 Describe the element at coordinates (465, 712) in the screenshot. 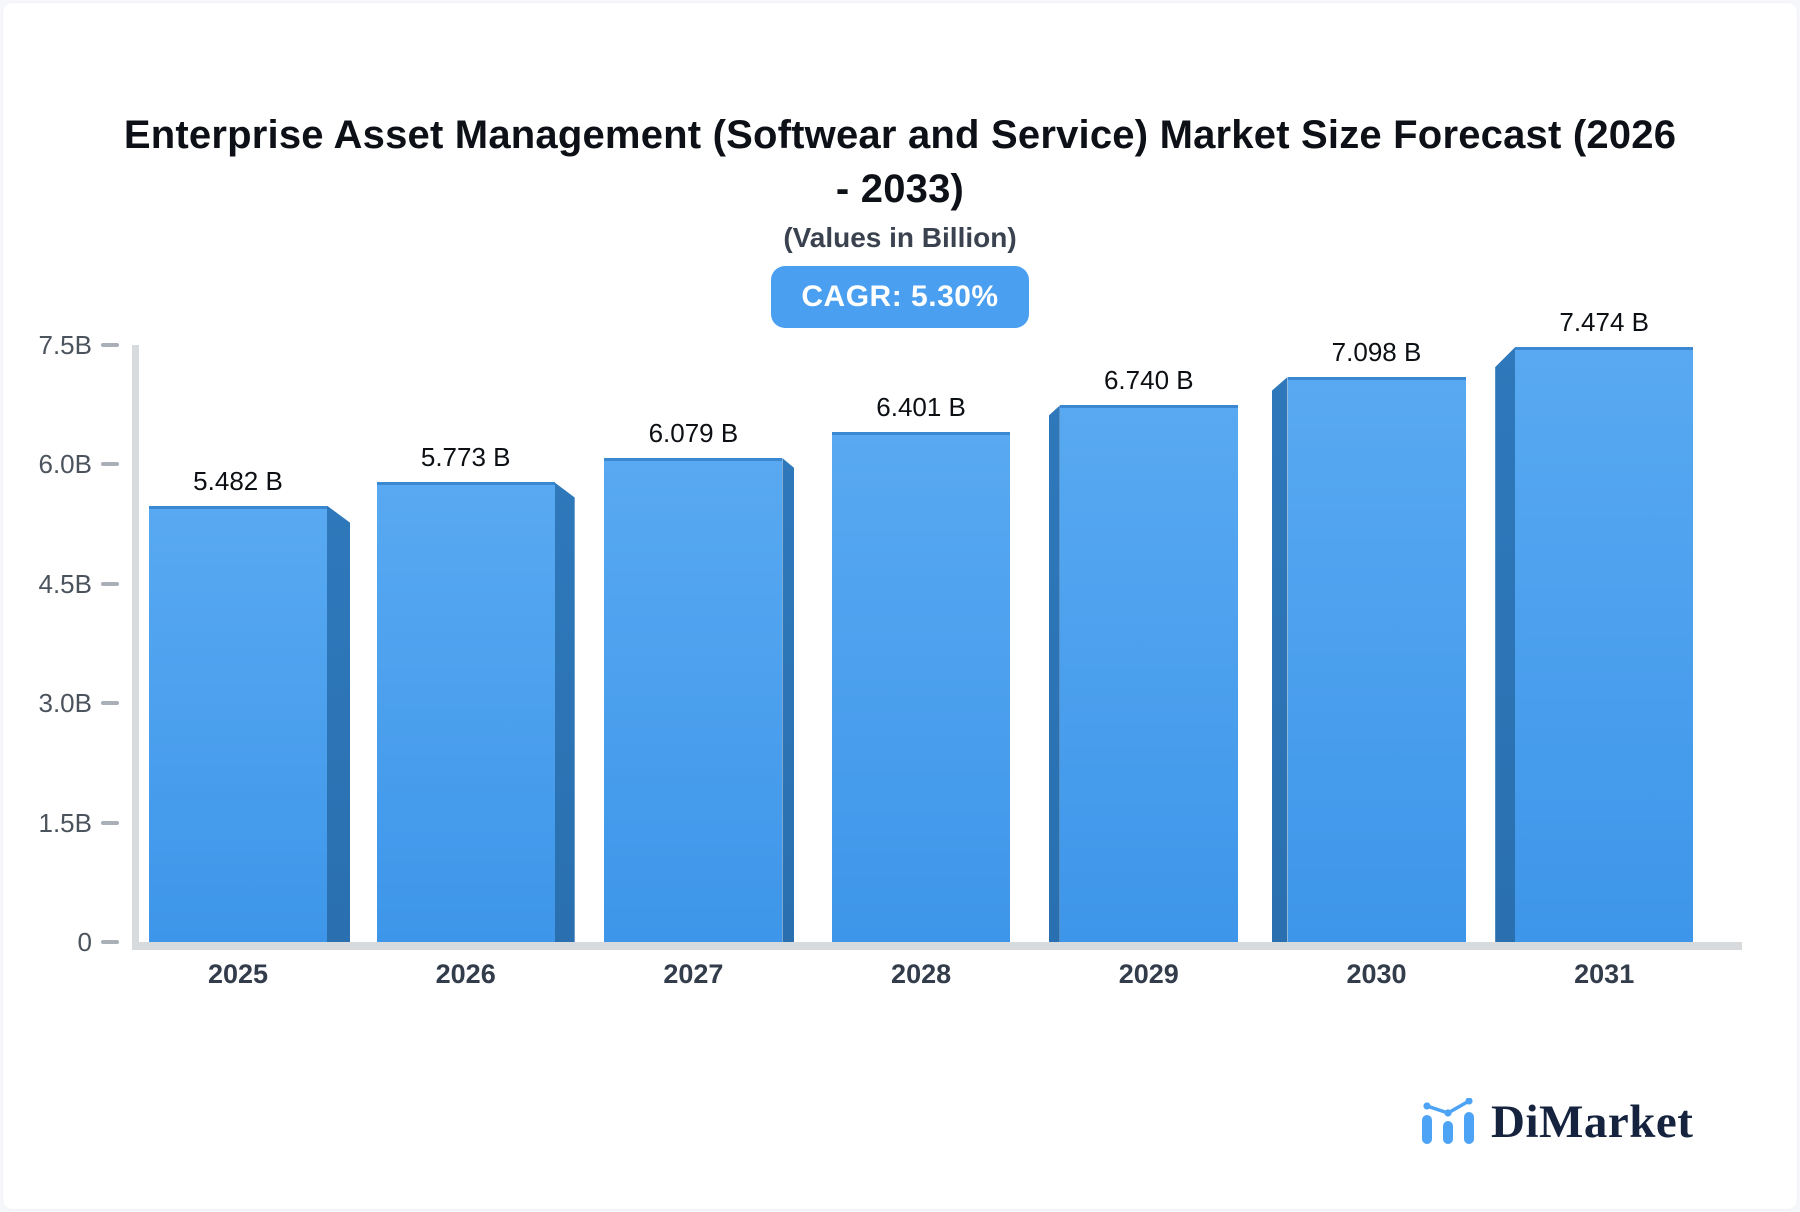

I see `bar-2026` at that location.